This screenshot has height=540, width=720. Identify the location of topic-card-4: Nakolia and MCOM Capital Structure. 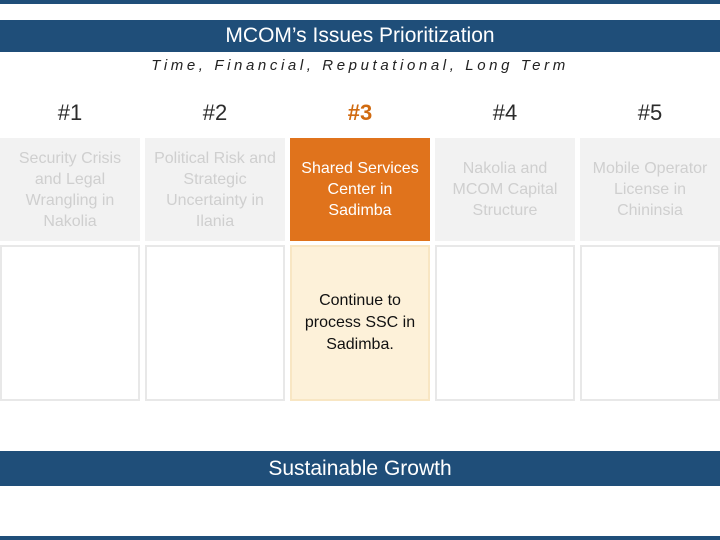
(505, 189).